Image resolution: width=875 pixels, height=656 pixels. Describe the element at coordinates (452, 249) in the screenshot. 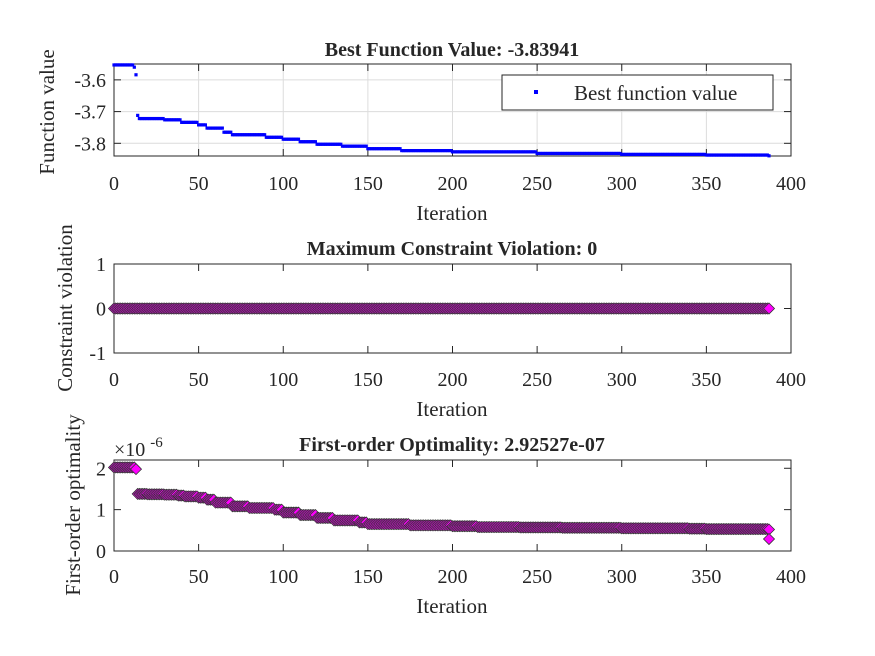

I see `chart-title: Maximum Constraint Violation: 0` at that location.